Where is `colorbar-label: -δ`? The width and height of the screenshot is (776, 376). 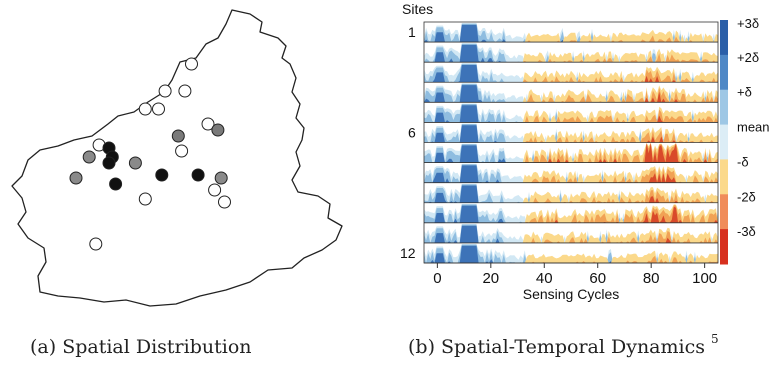
colorbar-label: -δ is located at coordinates (743, 161).